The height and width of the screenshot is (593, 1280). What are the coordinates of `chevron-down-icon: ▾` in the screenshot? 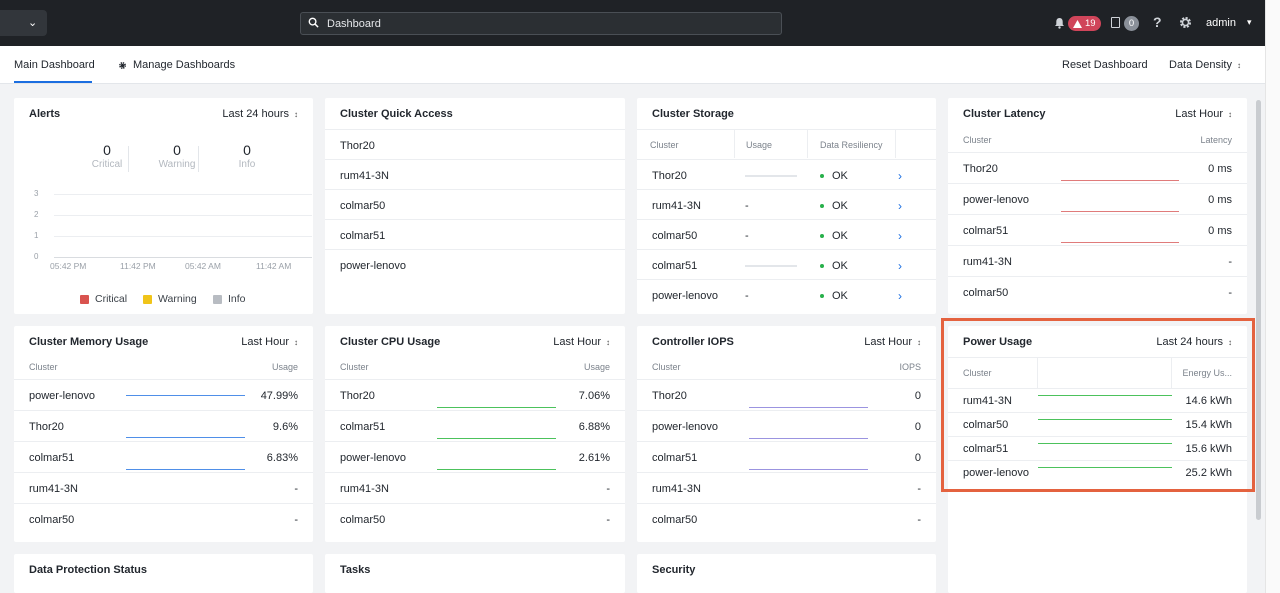 It's located at (1249, 22).